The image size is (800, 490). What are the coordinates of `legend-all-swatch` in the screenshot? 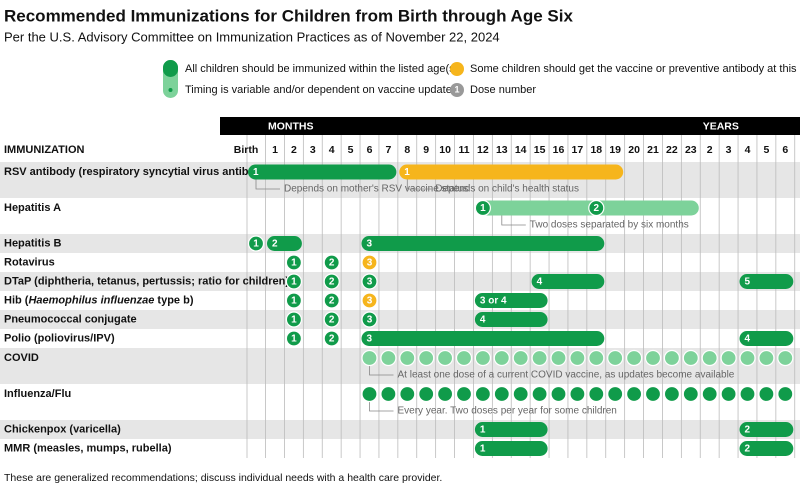 It's located at (170, 68).